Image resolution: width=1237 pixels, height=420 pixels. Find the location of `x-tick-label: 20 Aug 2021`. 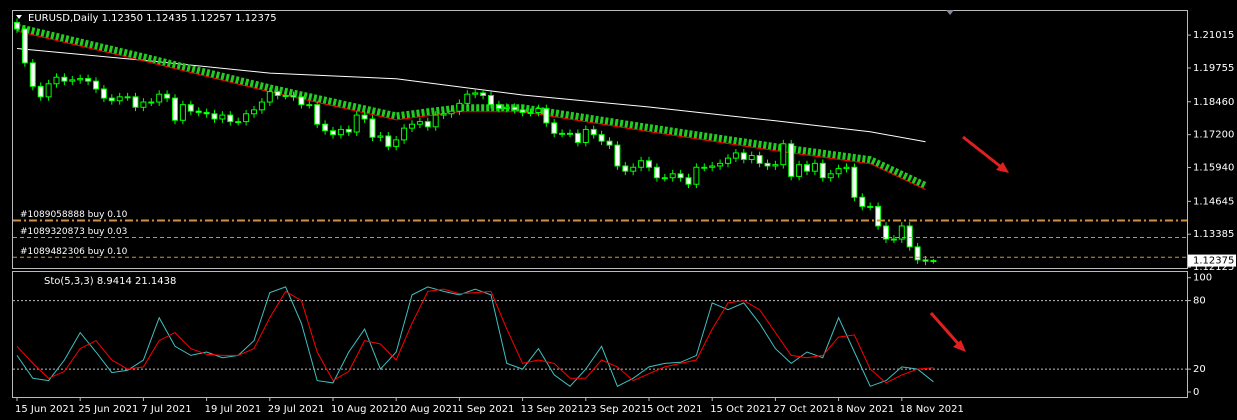

x-tick-label: 20 Aug 2021 is located at coordinates (426, 409).